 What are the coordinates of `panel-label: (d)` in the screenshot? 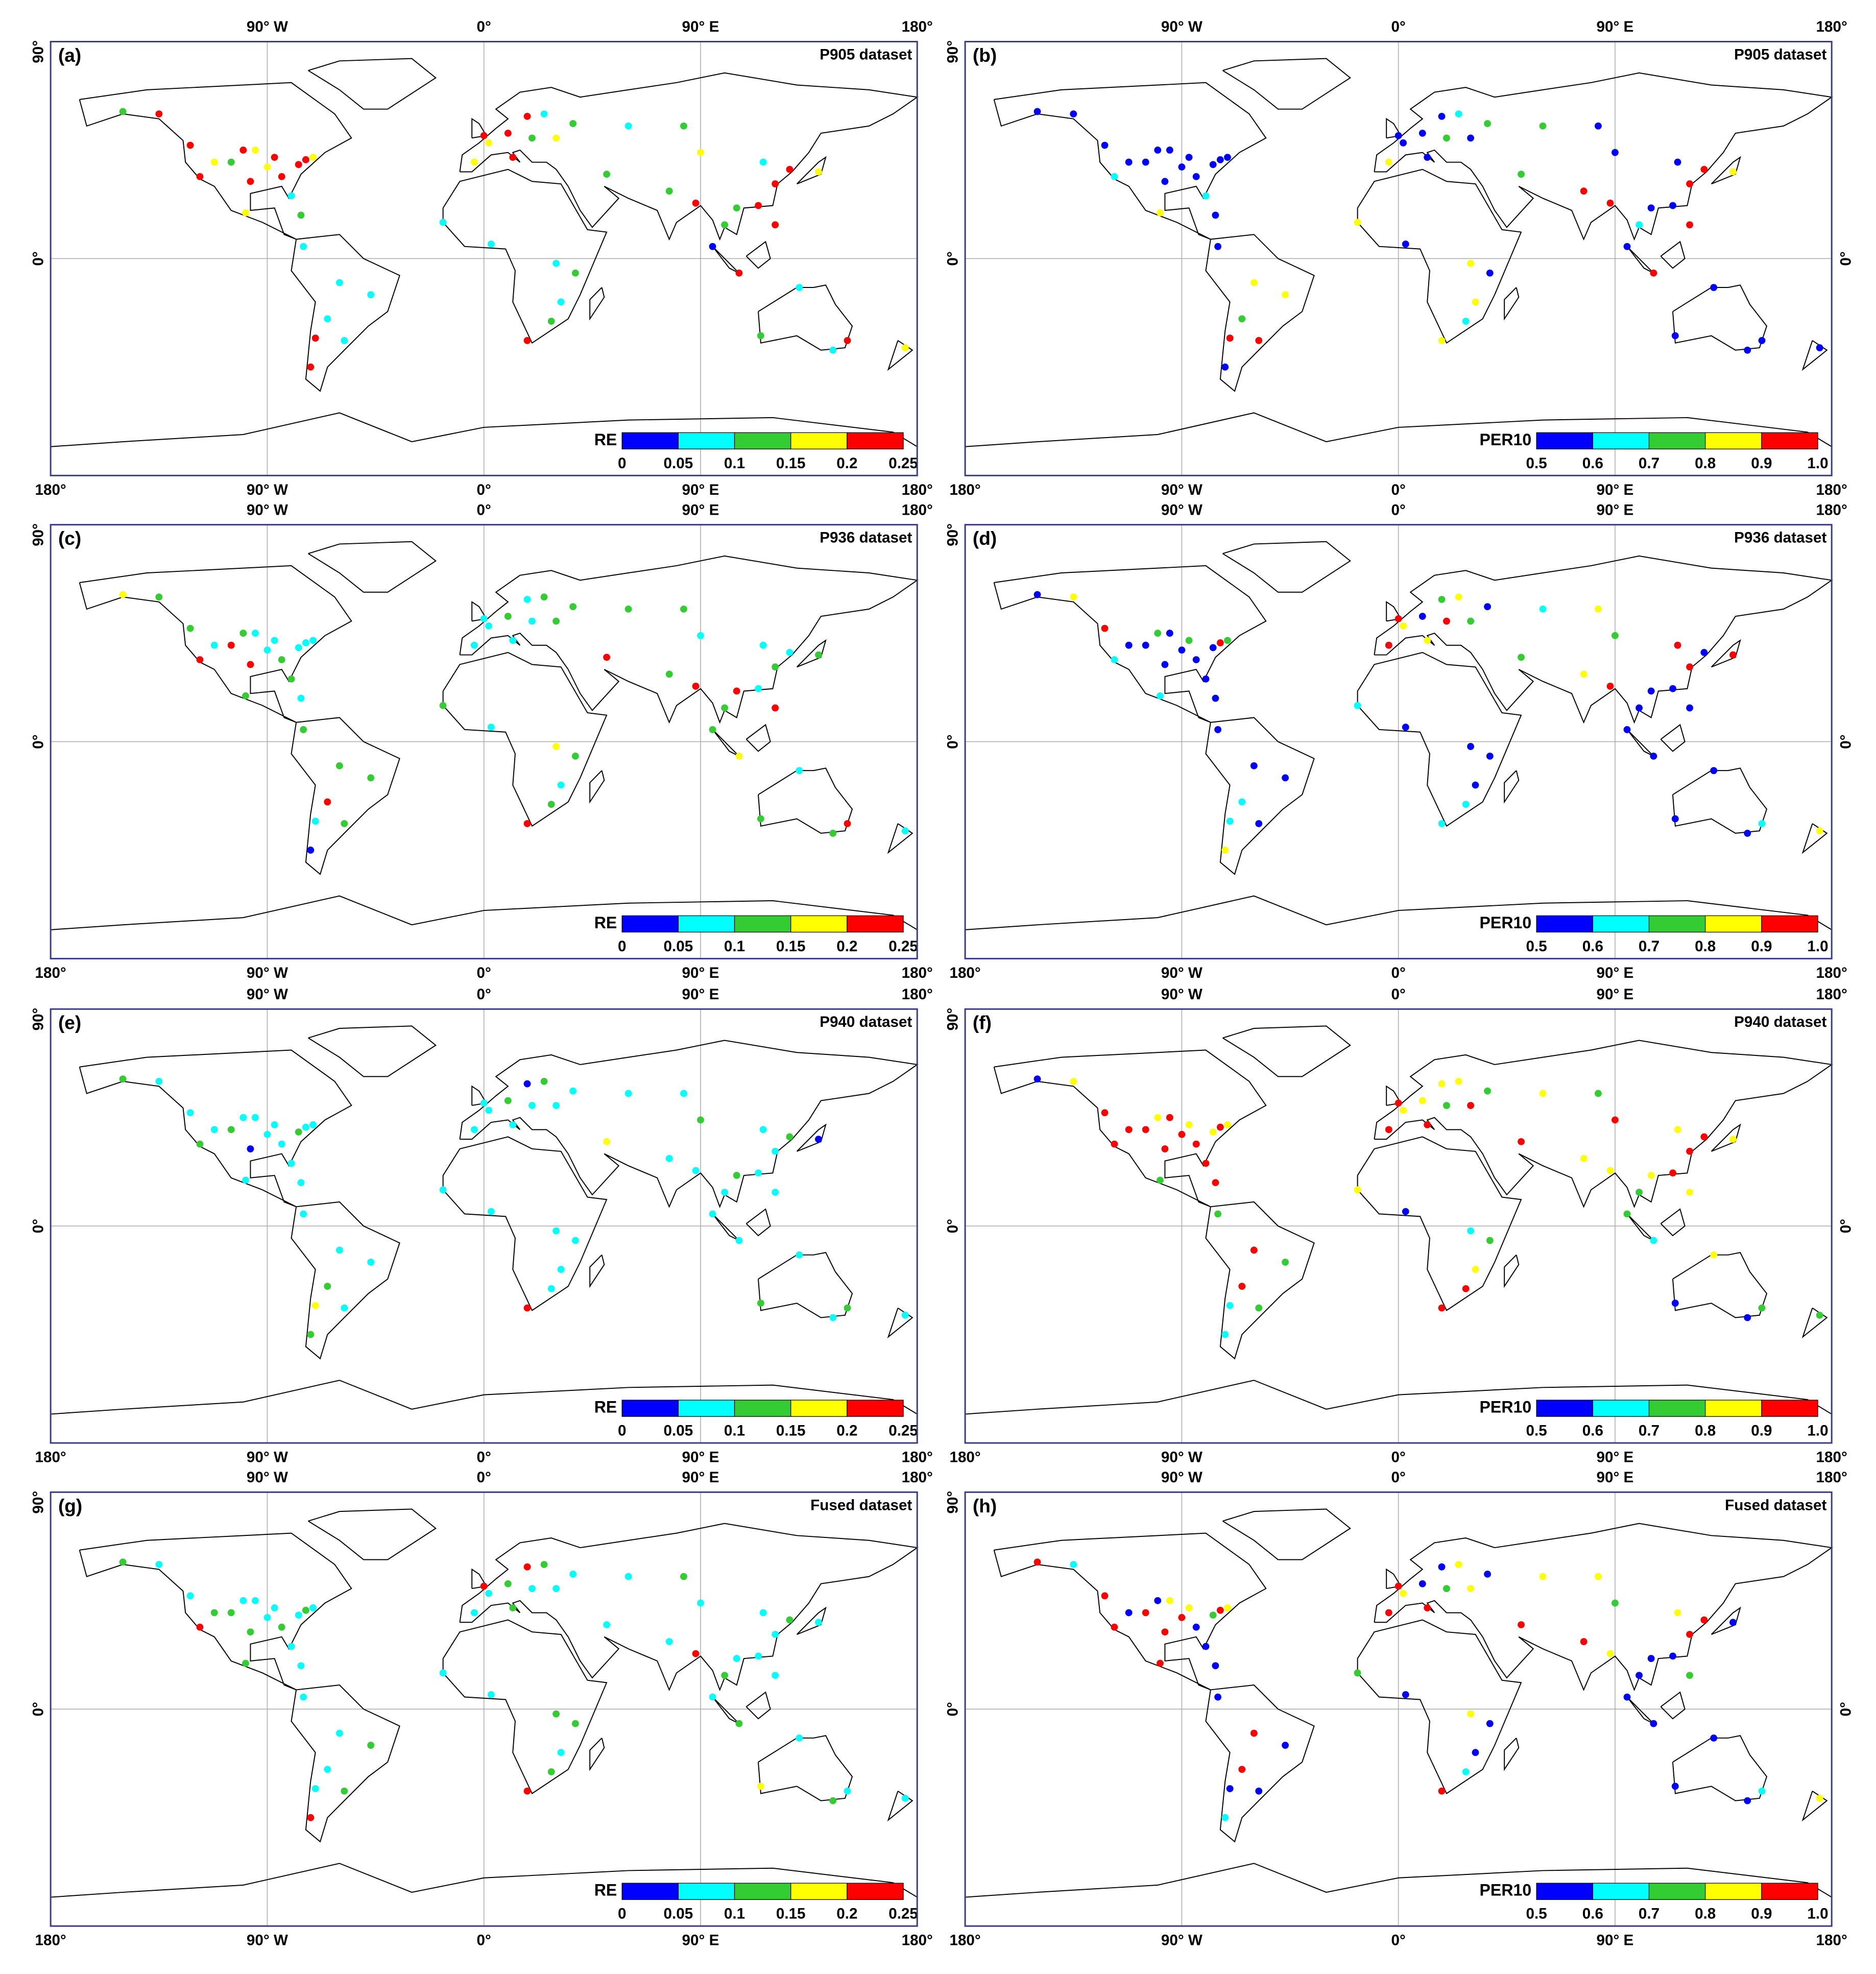 It's located at (985, 538).